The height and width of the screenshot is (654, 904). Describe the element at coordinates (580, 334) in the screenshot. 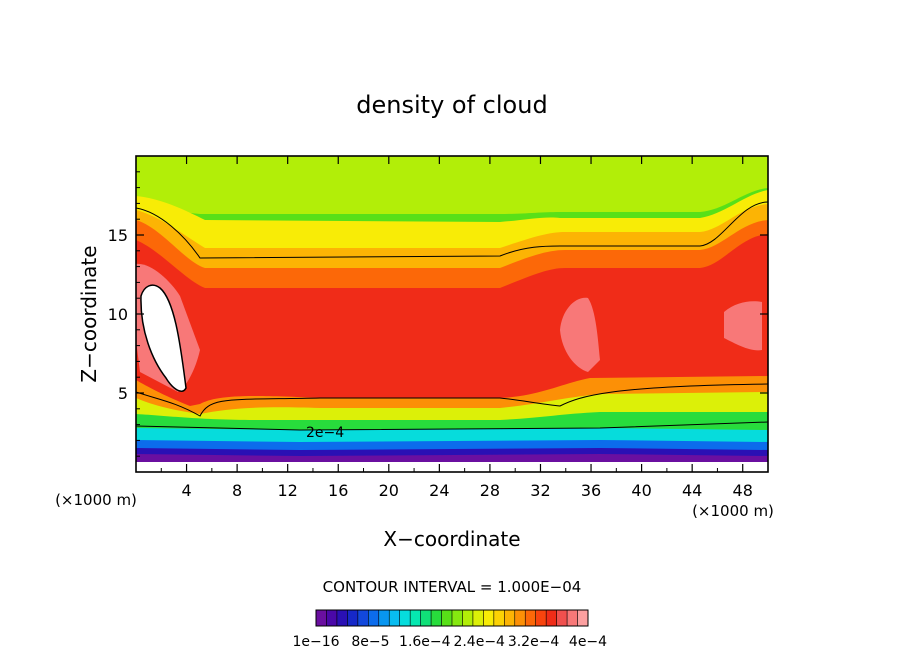

I see `band-pink` at that location.